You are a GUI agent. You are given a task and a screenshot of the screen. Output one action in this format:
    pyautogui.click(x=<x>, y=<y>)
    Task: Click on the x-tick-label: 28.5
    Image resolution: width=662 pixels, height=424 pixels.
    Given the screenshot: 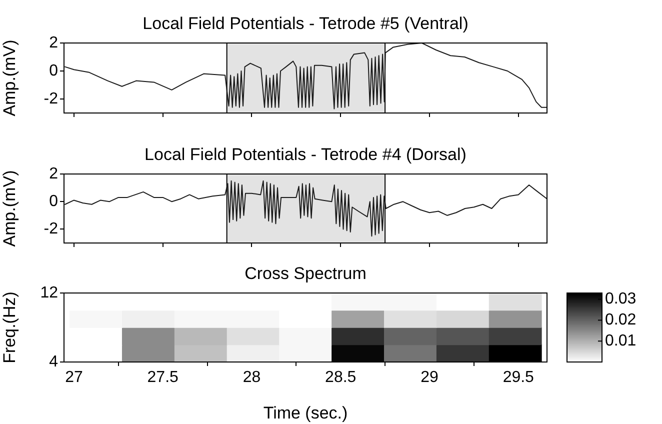 What is the action you would take?
    pyautogui.click(x=340, y=377)
    